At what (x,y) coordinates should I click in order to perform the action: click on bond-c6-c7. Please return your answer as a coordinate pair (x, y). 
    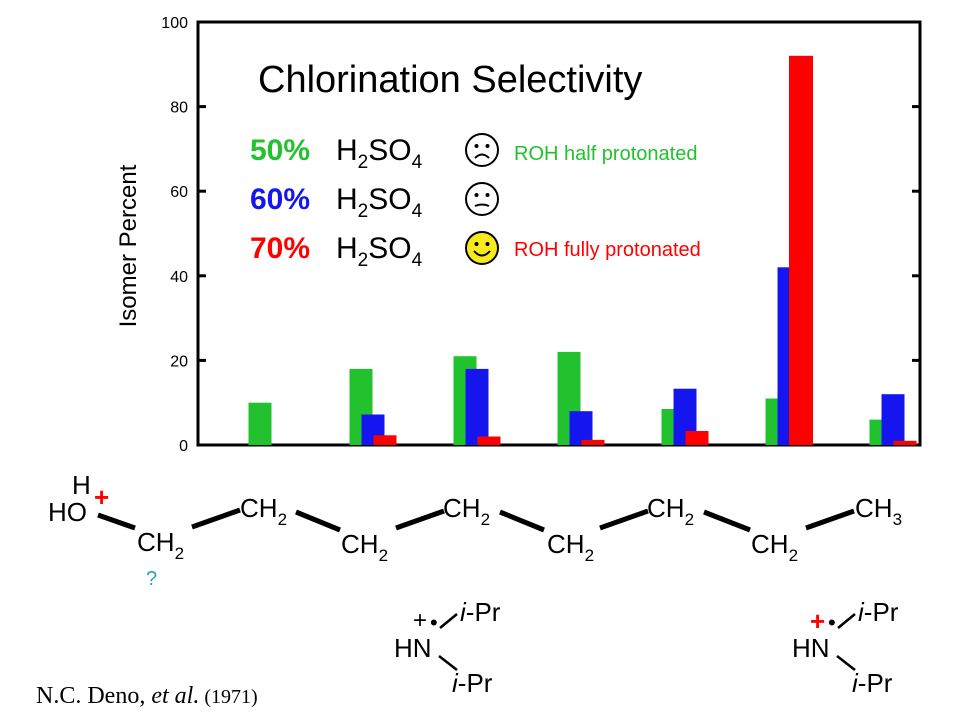
    Looking at the image, I should click on (727, 521).